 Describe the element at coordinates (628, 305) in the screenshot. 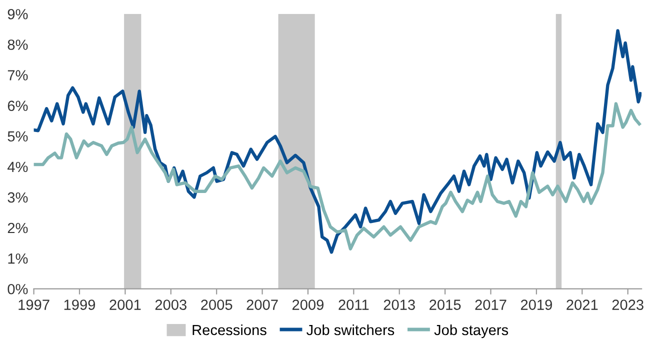

I see `x-tick-label: 2023` at that location.